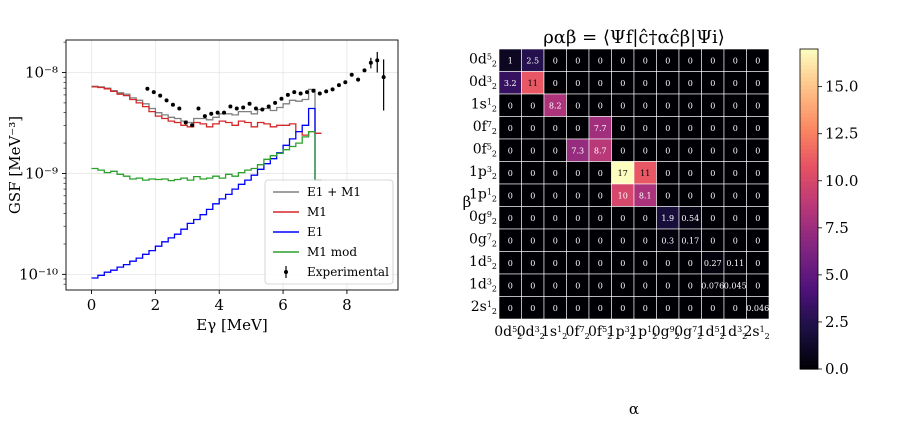  Describe the element at coordinates (688, 332) in the screenshot. I see `column-label: 0g72` at that location.